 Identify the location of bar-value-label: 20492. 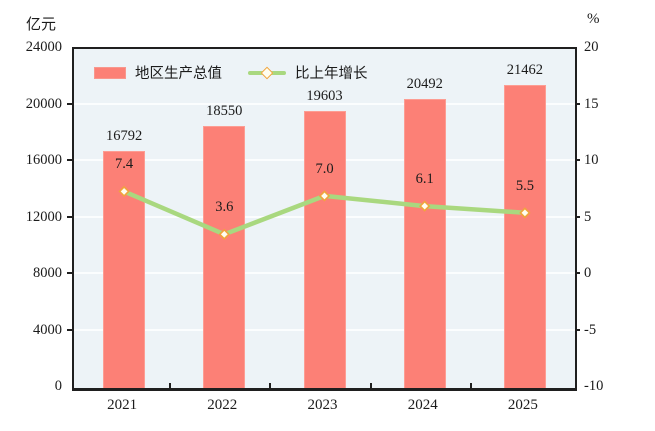
(424, 83).